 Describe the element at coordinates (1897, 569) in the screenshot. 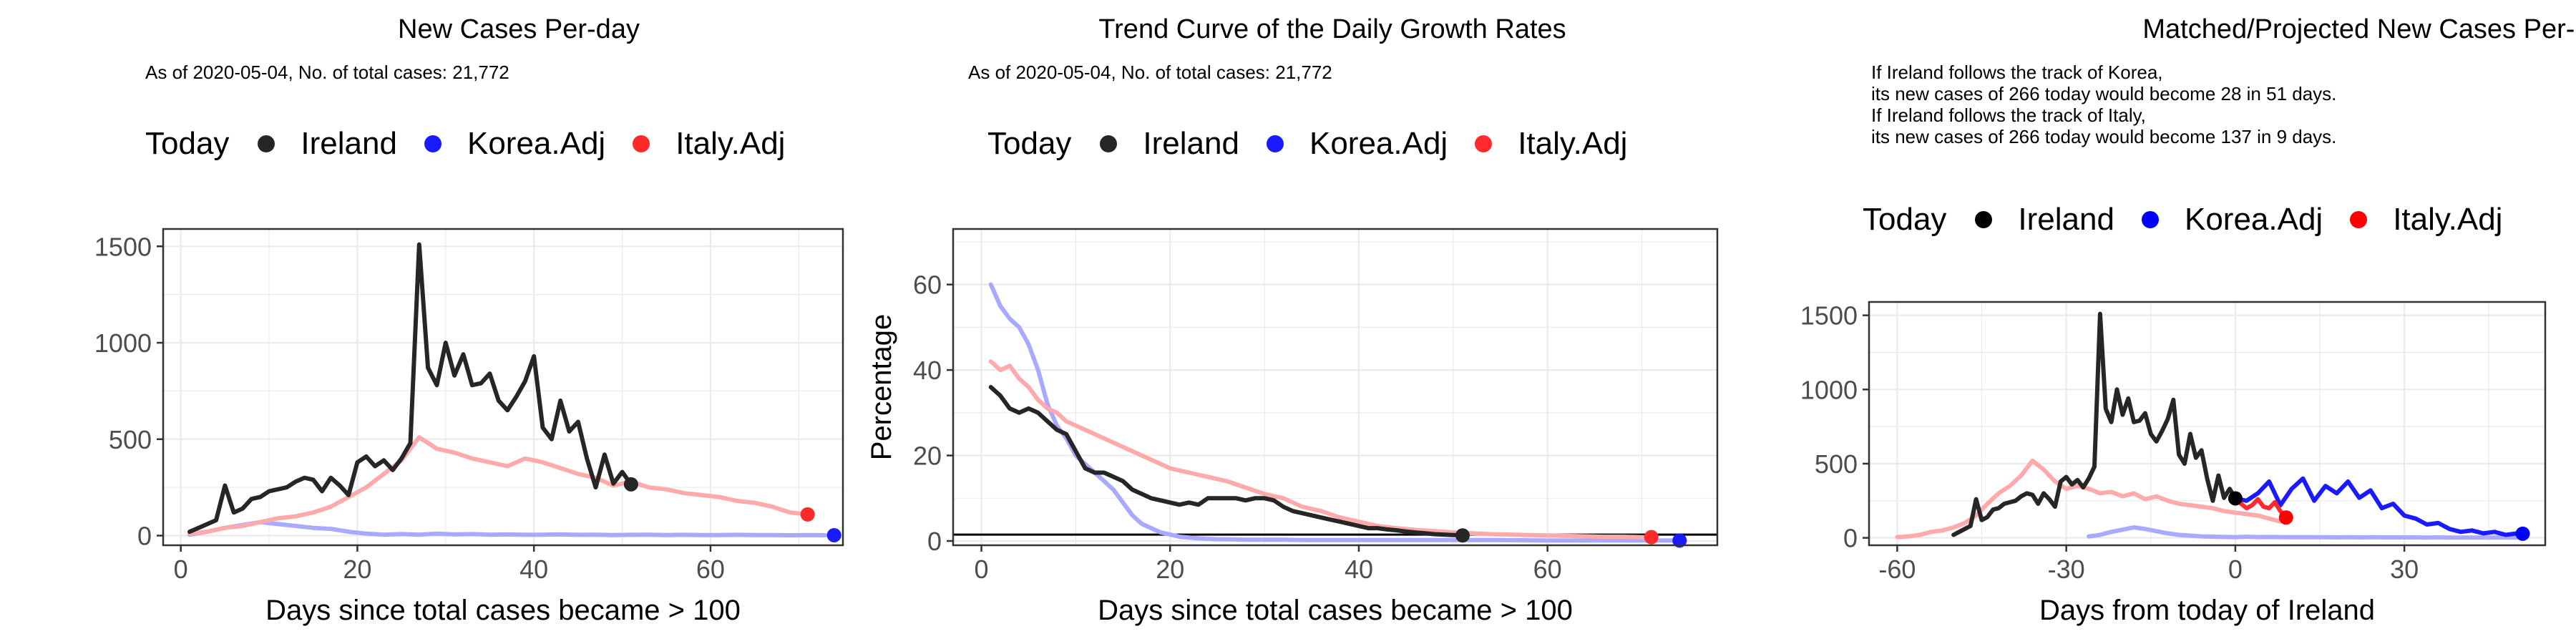

I see `x-tick-label: -60` at that location.